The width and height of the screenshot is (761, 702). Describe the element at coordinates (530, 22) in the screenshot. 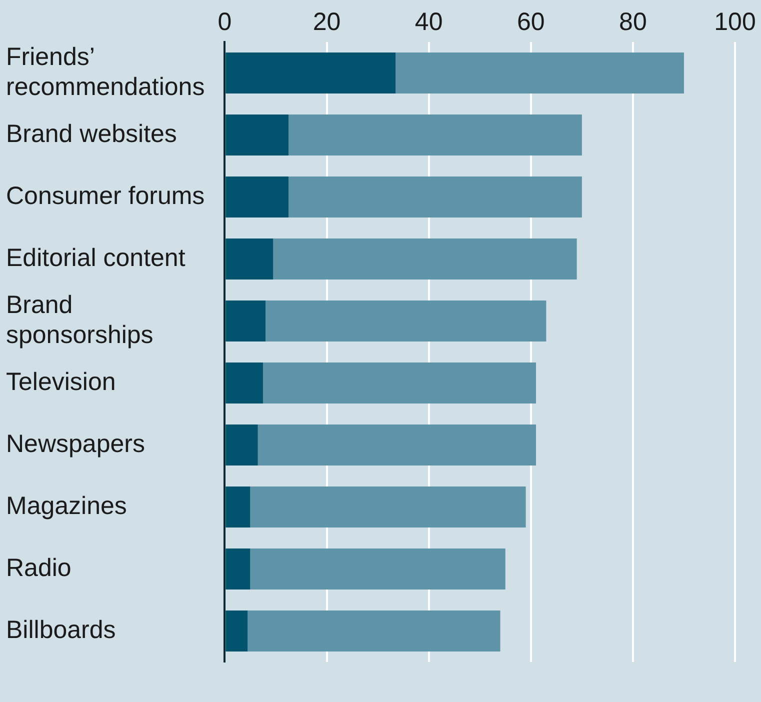

I see `x-tick-label: 60` at that location.